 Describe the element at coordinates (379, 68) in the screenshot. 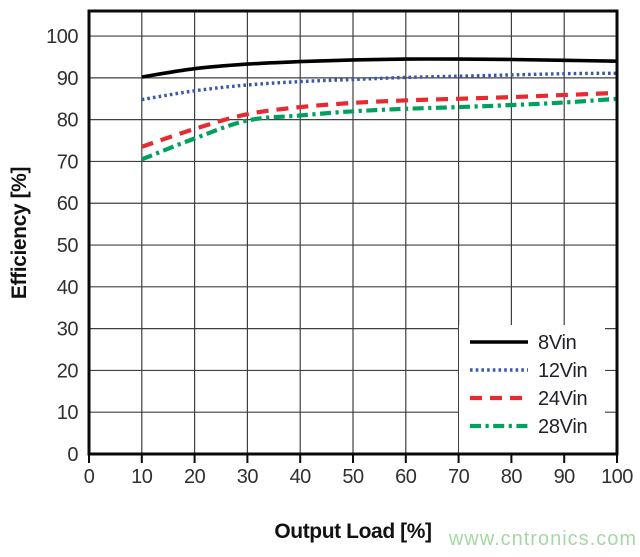

I see `series-line-8Vin` at that location.